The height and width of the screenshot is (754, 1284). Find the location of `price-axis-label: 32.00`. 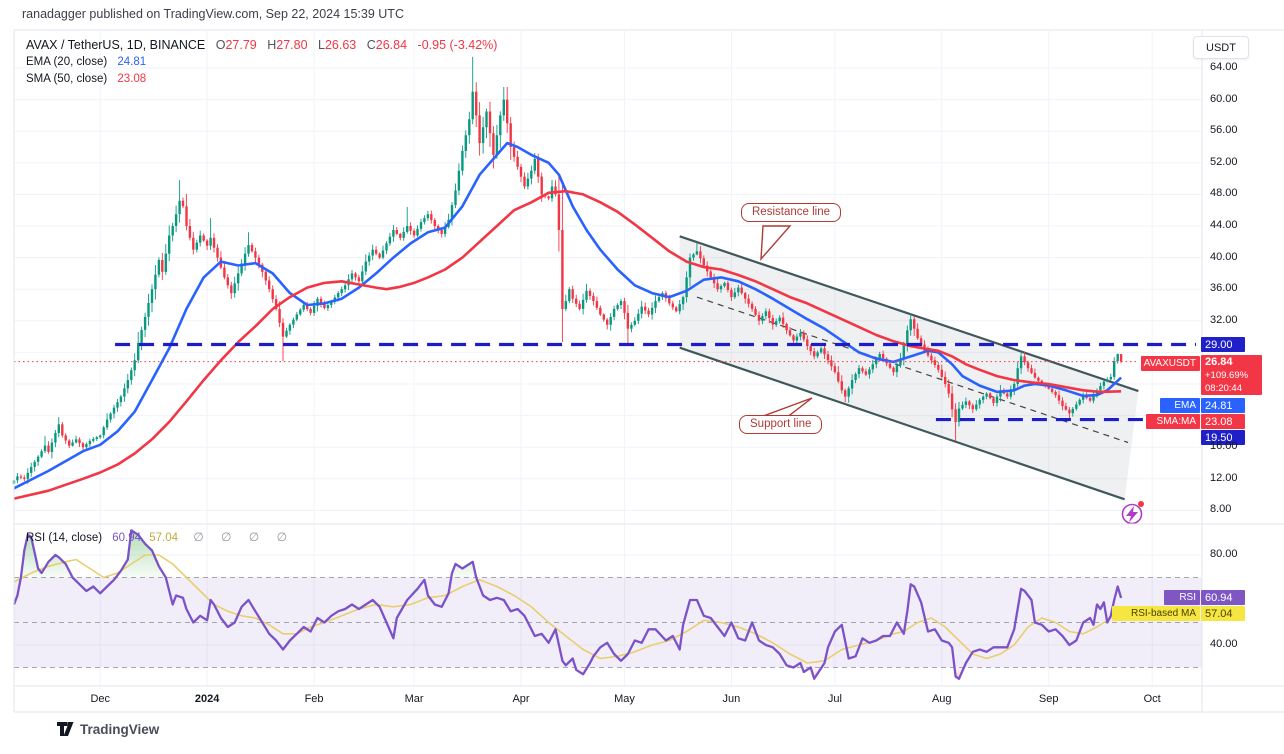

price-axis-label: 32.00 is located at coordinates (1224, 319).